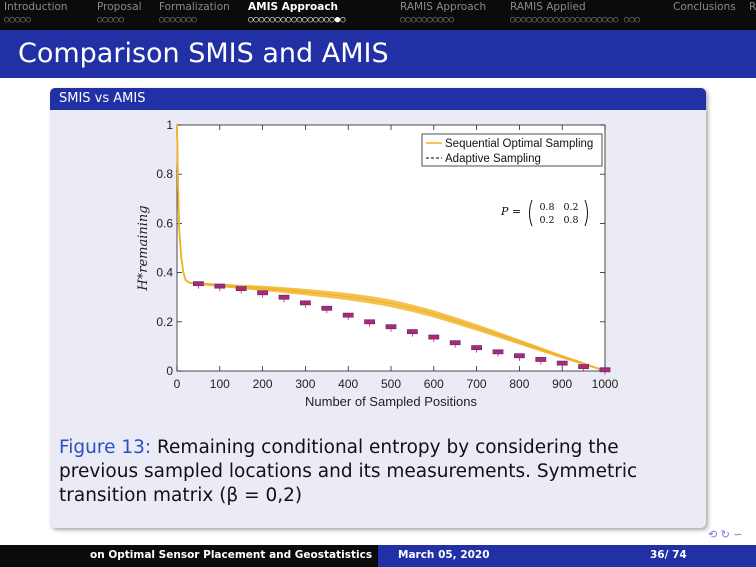 The width and height of the screenshot is (756, 567). Describe the element at coordinates (293, 7) in the screenshot. I see `nav-section-amis-approach: AMIS Approach` at that location.